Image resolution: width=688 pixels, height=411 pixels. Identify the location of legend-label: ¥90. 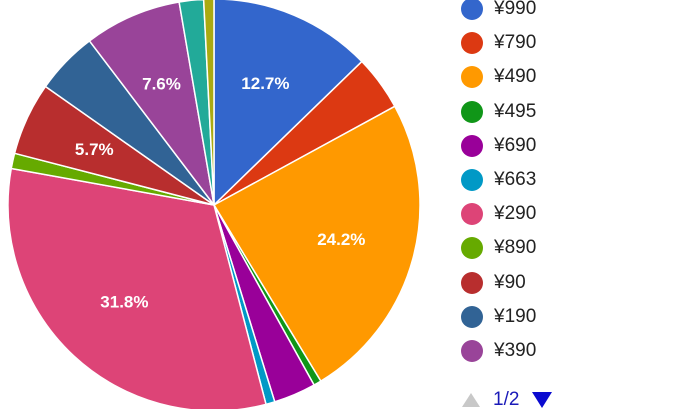
(510, 282).